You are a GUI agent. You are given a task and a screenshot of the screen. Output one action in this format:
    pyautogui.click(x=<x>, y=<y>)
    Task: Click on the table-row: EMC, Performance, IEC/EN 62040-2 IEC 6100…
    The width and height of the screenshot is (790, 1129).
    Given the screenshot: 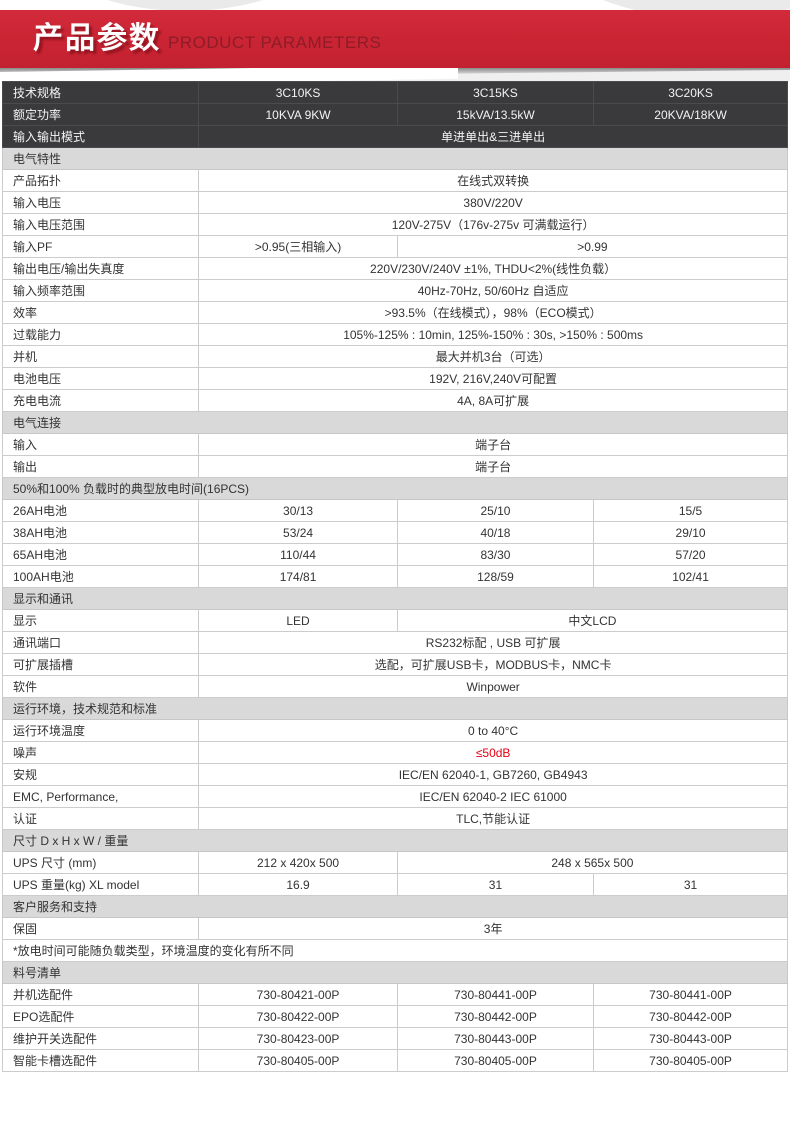 What is the action you would take?
    pyautogui.click(x=394, y=796)
    